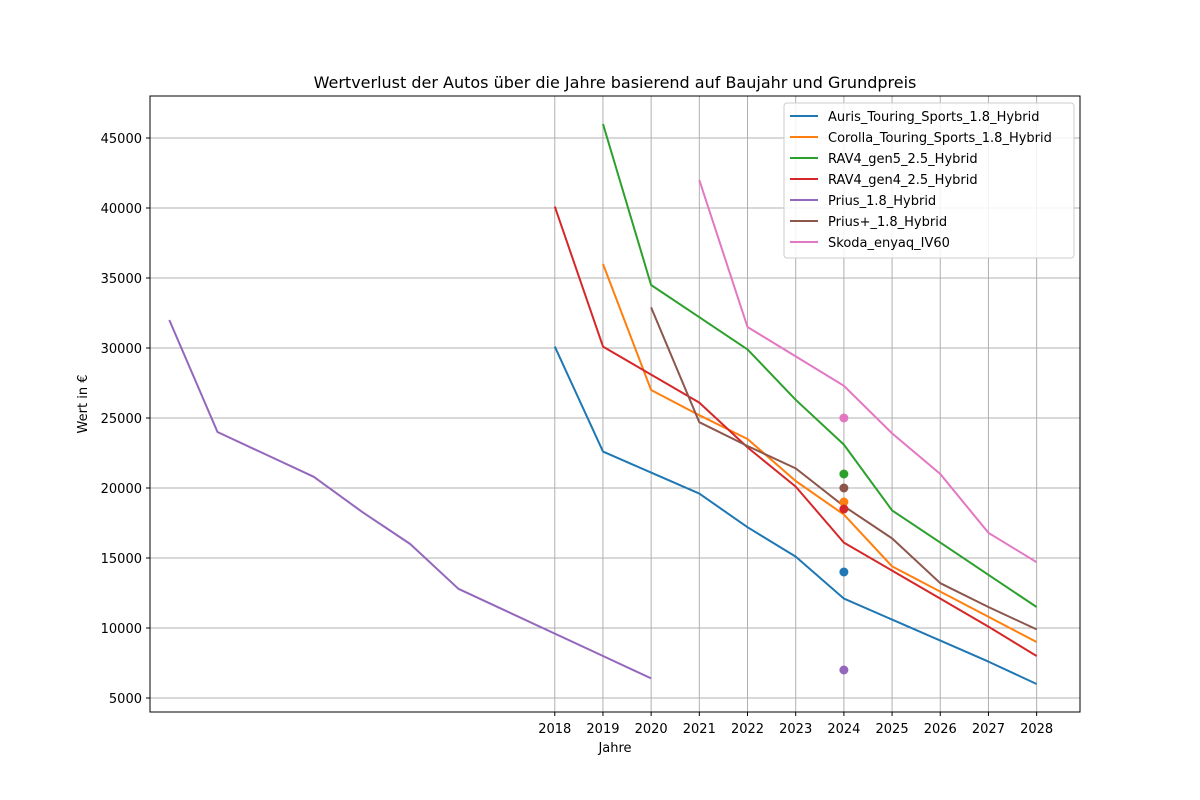  Describe the element at coordinates (121, 629) in the screenshot. I see `y-tick-label: 10000` at that location.